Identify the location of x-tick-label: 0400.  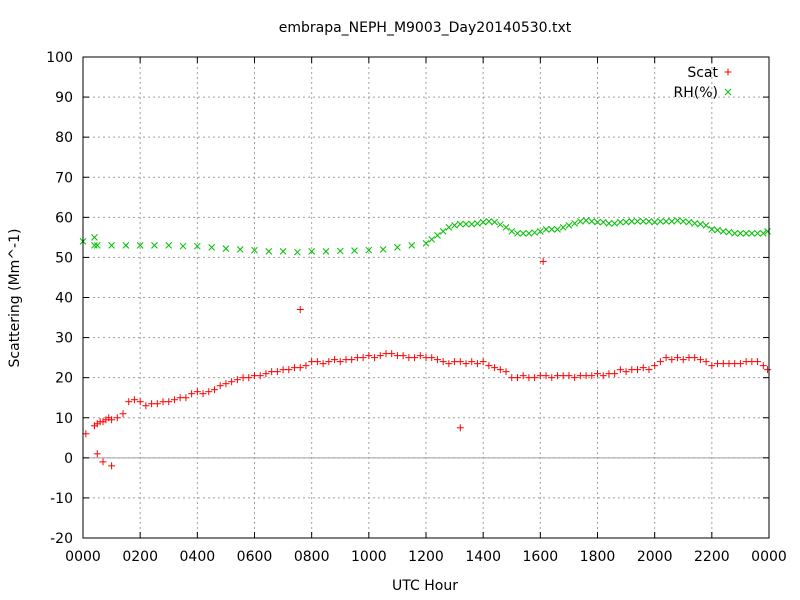
(198, 557).